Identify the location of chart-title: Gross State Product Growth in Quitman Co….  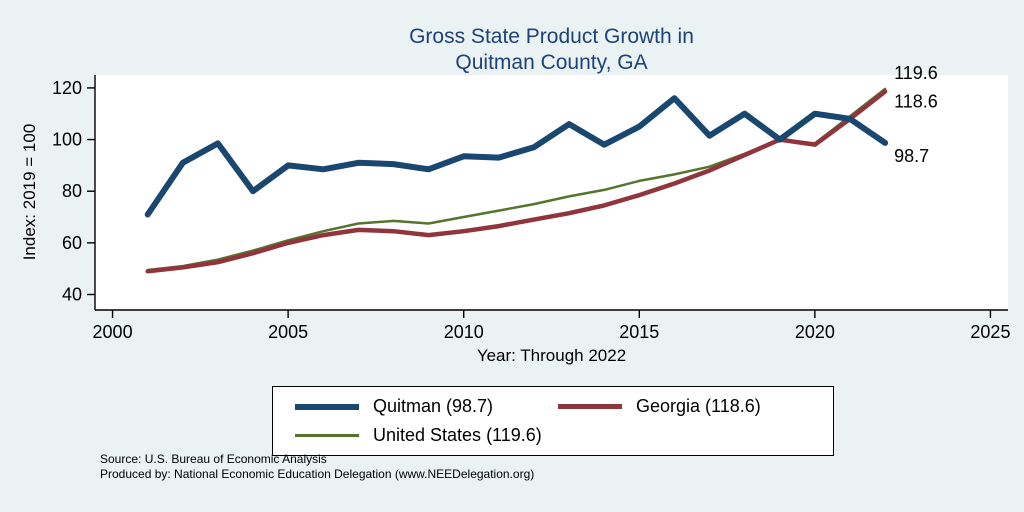
(551, 50).